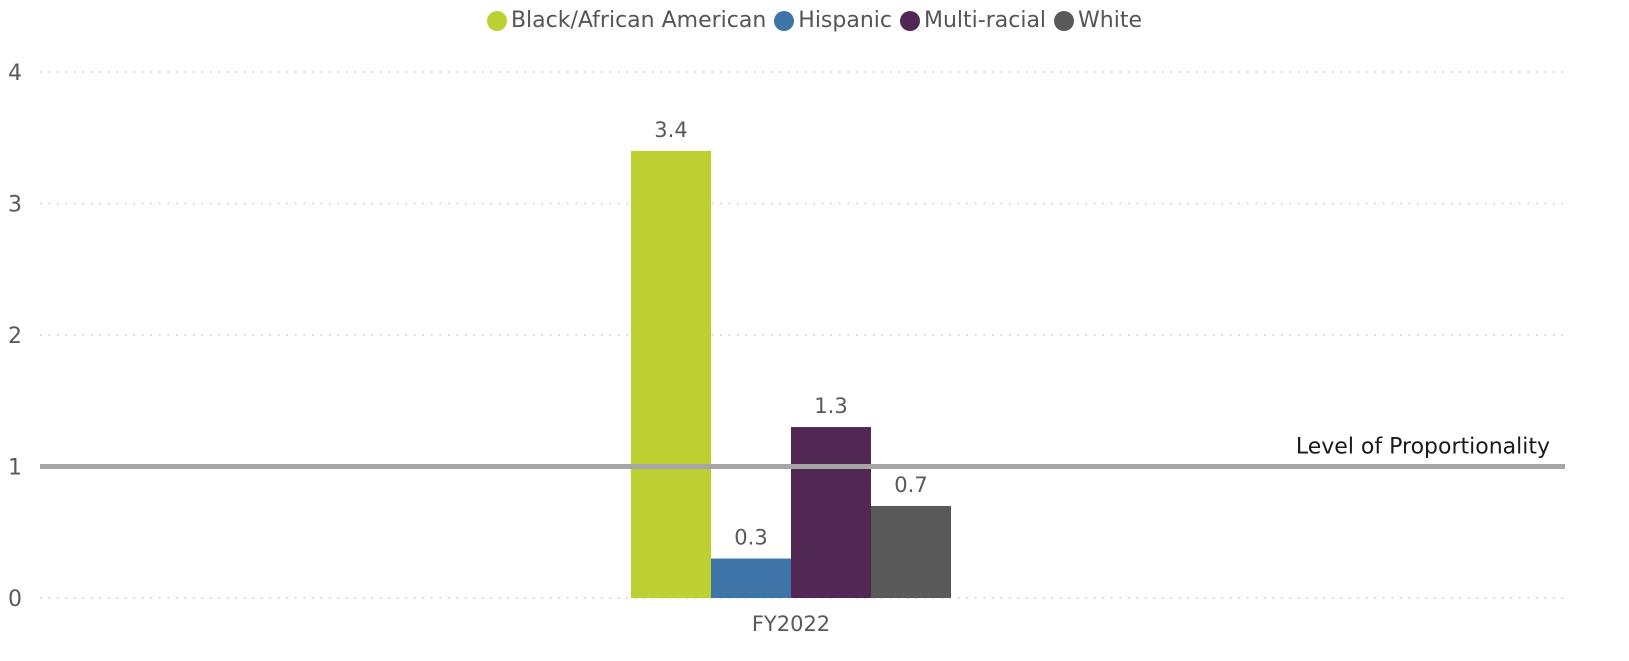  What do you see at coordinates (15, 336) in the screenshot?
I see `y-tick-label: 2` at bounding box center [15, 336].